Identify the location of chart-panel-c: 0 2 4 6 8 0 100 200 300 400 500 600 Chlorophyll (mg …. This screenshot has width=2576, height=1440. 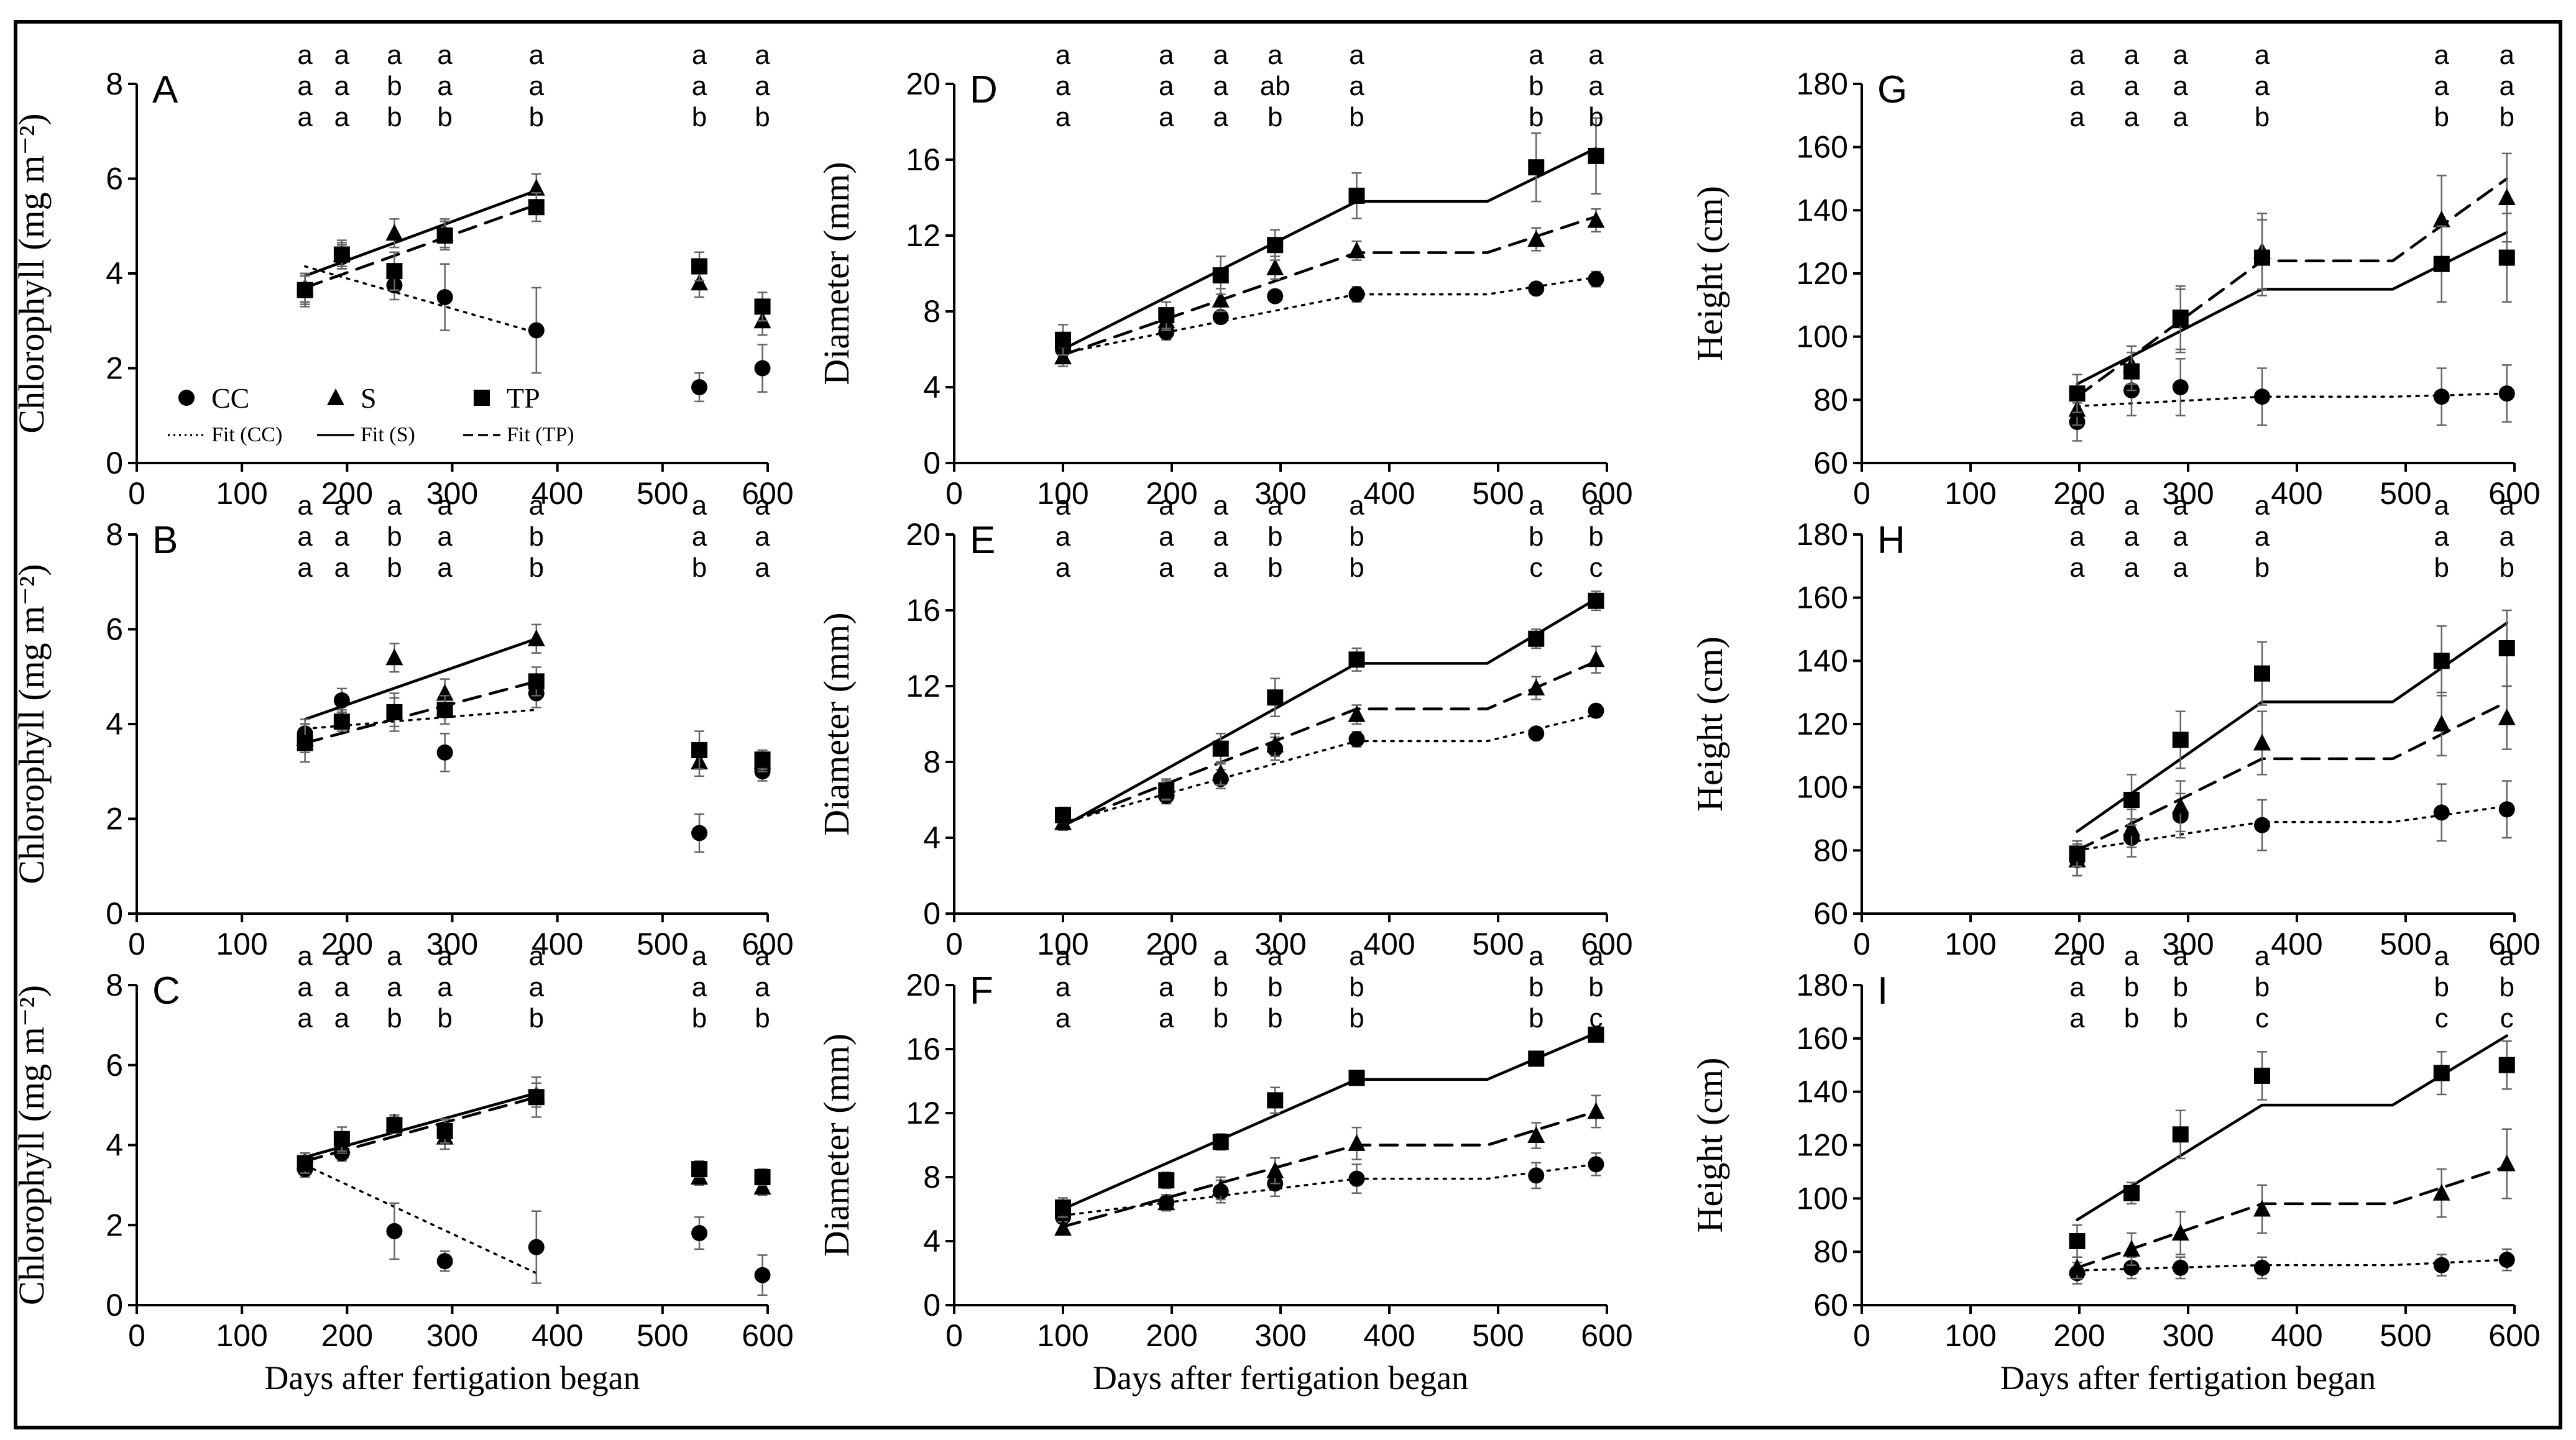
(402, 1168).